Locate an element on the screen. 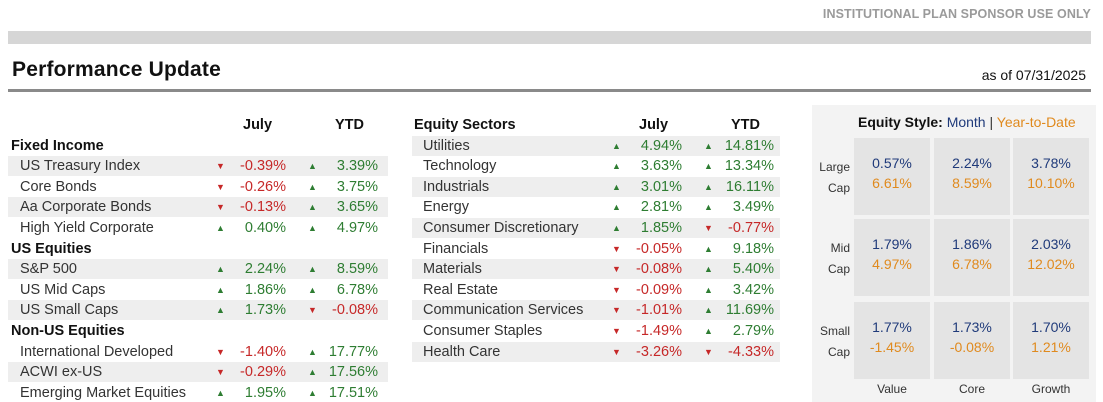 The image size is (1103, 402). july-value: -0.05% is located at coordinates (659, 248).